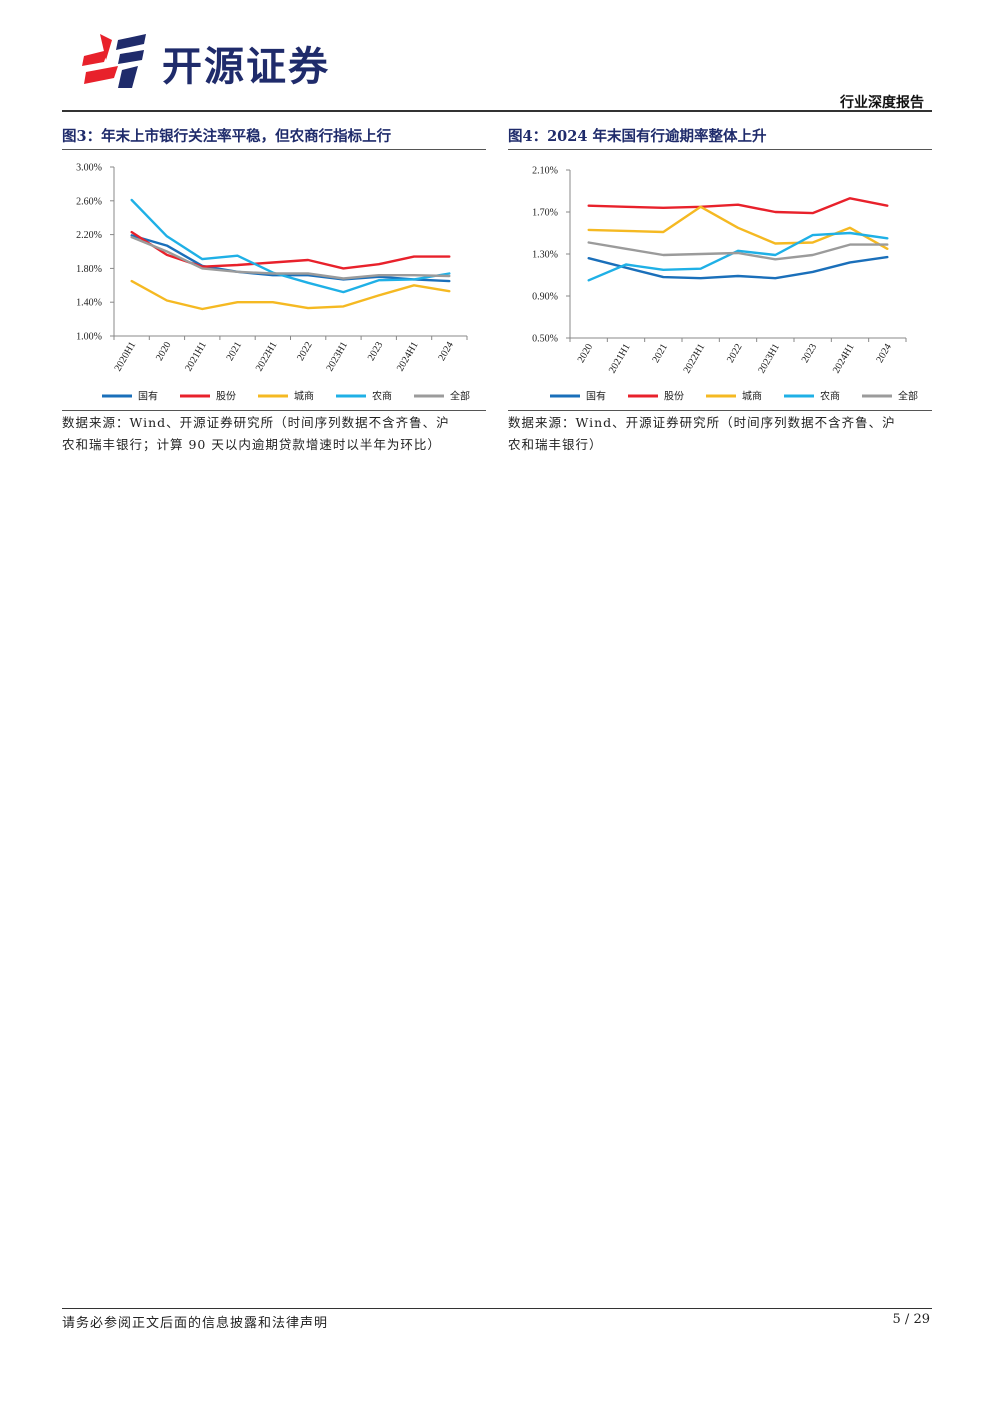  Describe the element at coordinates (89, 269) in the screenshot. I see `y-tick-label: 1.80%` at that location.